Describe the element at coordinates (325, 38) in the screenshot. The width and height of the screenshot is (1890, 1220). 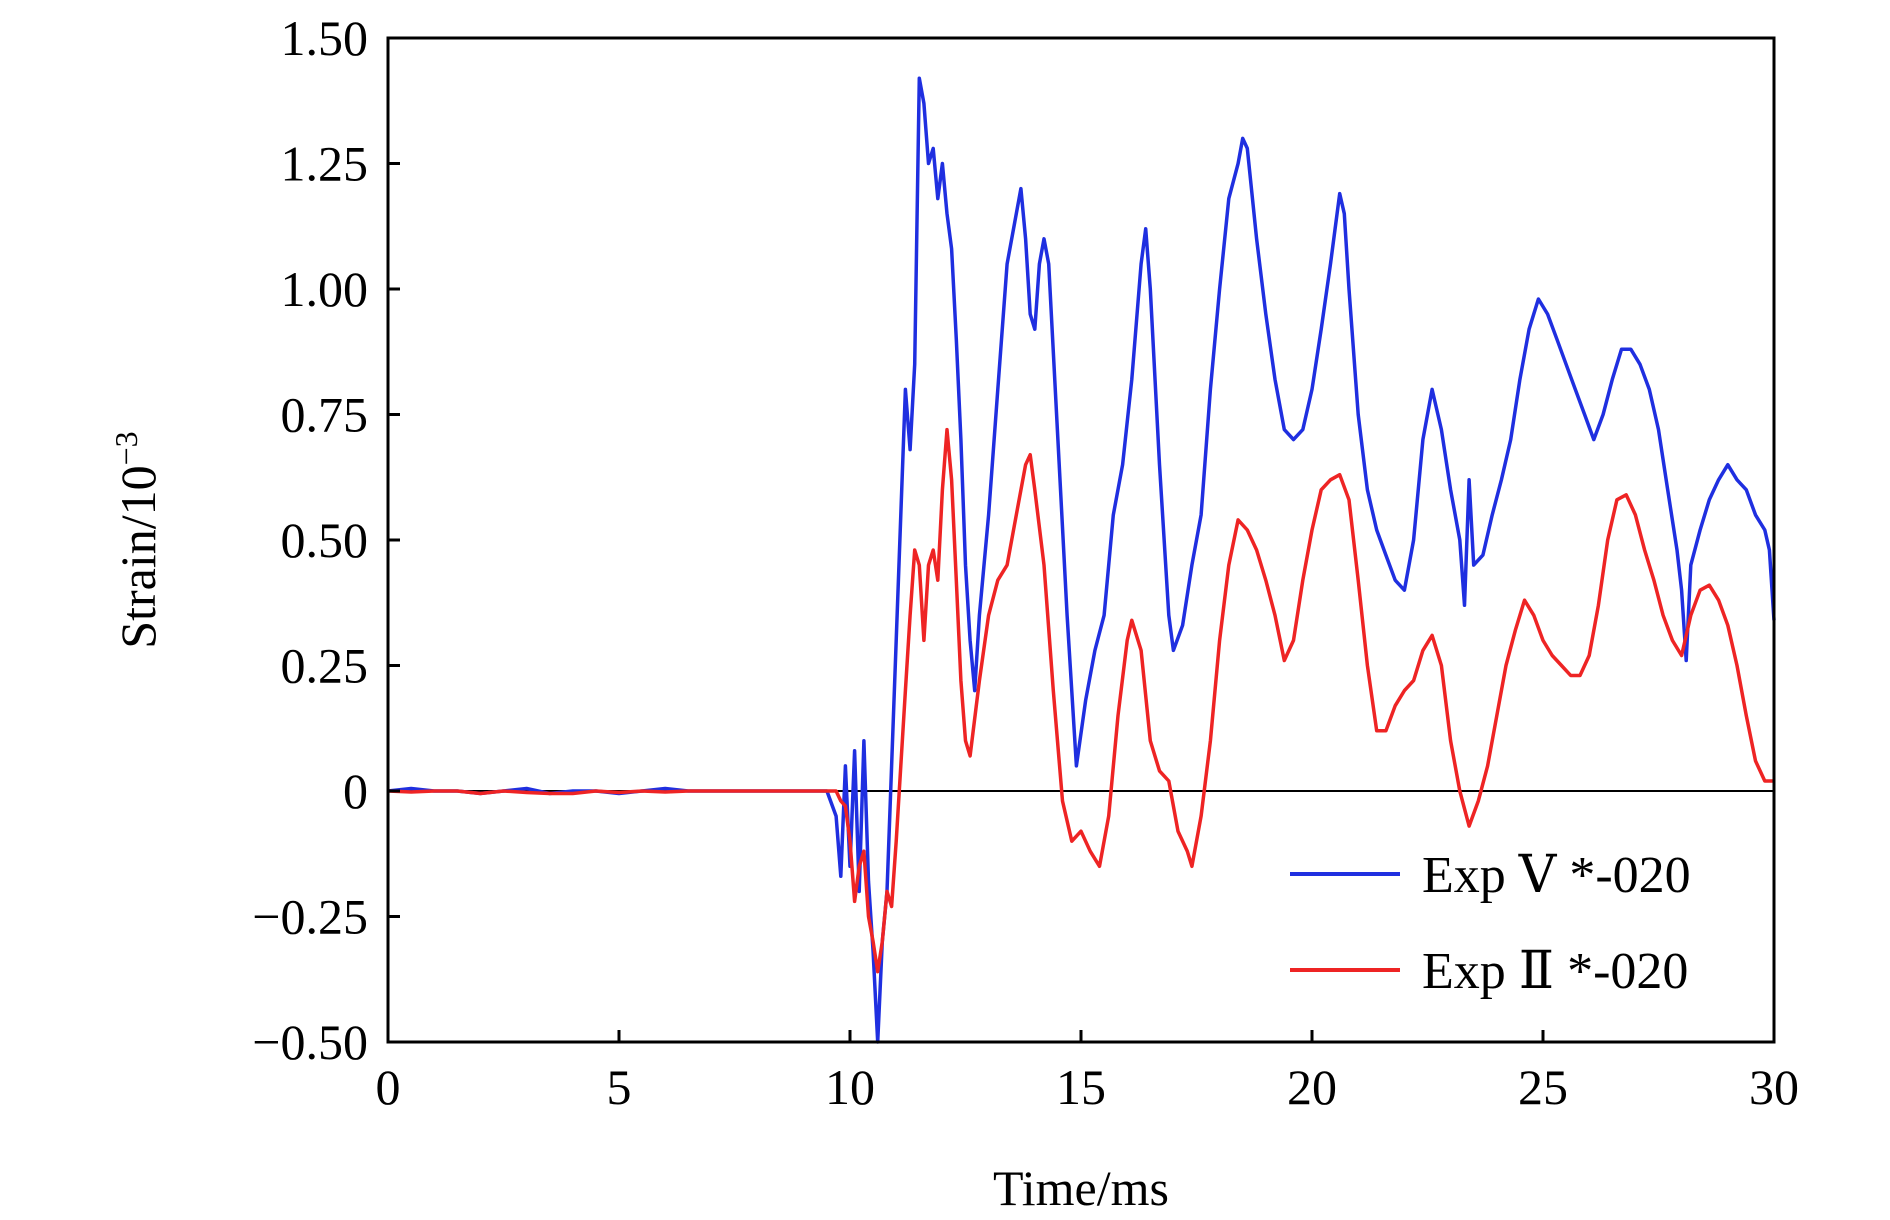
I see `y-tick-label: 1.50` at that location.